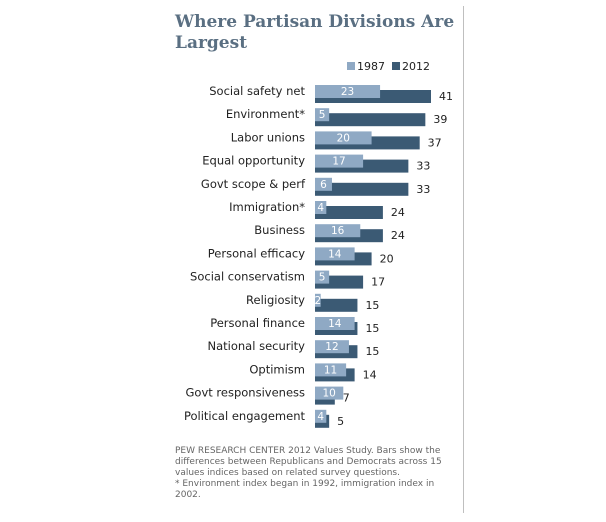 This screenshot has width=606, height=522. What do you see at coordinates (346, 398) in the screenshot?
I see `value-label-2012: 7` at bounding box center [346, 398].